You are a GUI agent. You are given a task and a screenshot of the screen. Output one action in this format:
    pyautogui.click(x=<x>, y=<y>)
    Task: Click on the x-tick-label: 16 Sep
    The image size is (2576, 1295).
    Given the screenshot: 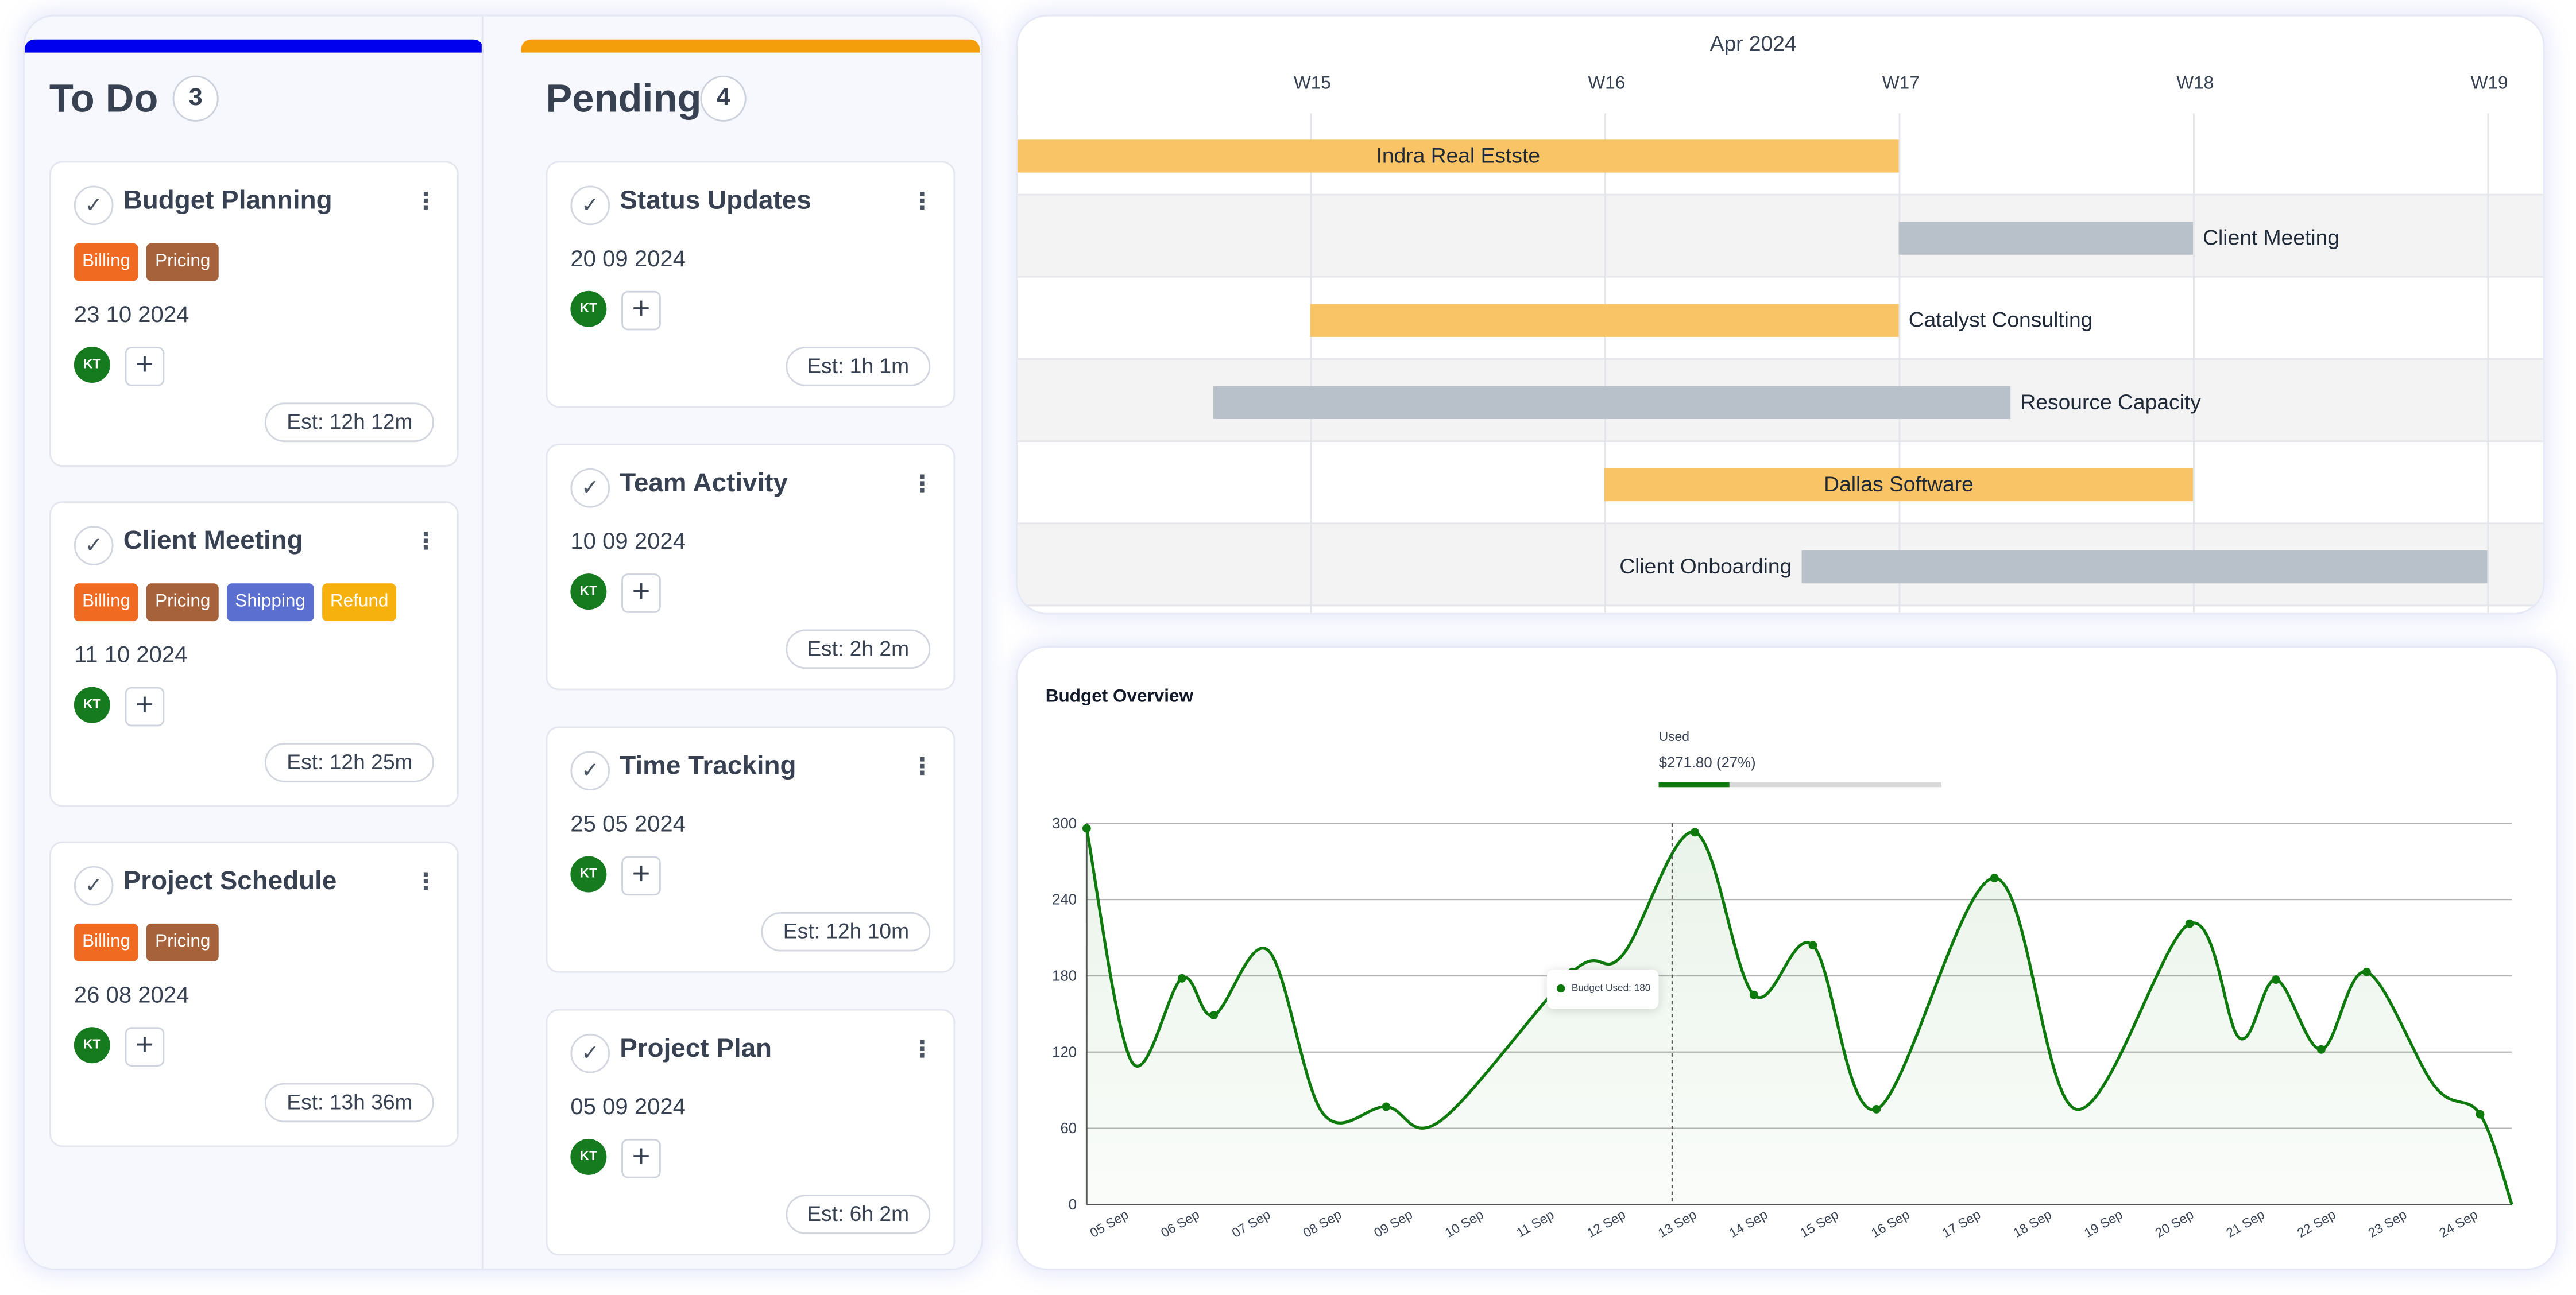 What is the action you would take?
    pyautogui.click(x=1890, y=1223)
    